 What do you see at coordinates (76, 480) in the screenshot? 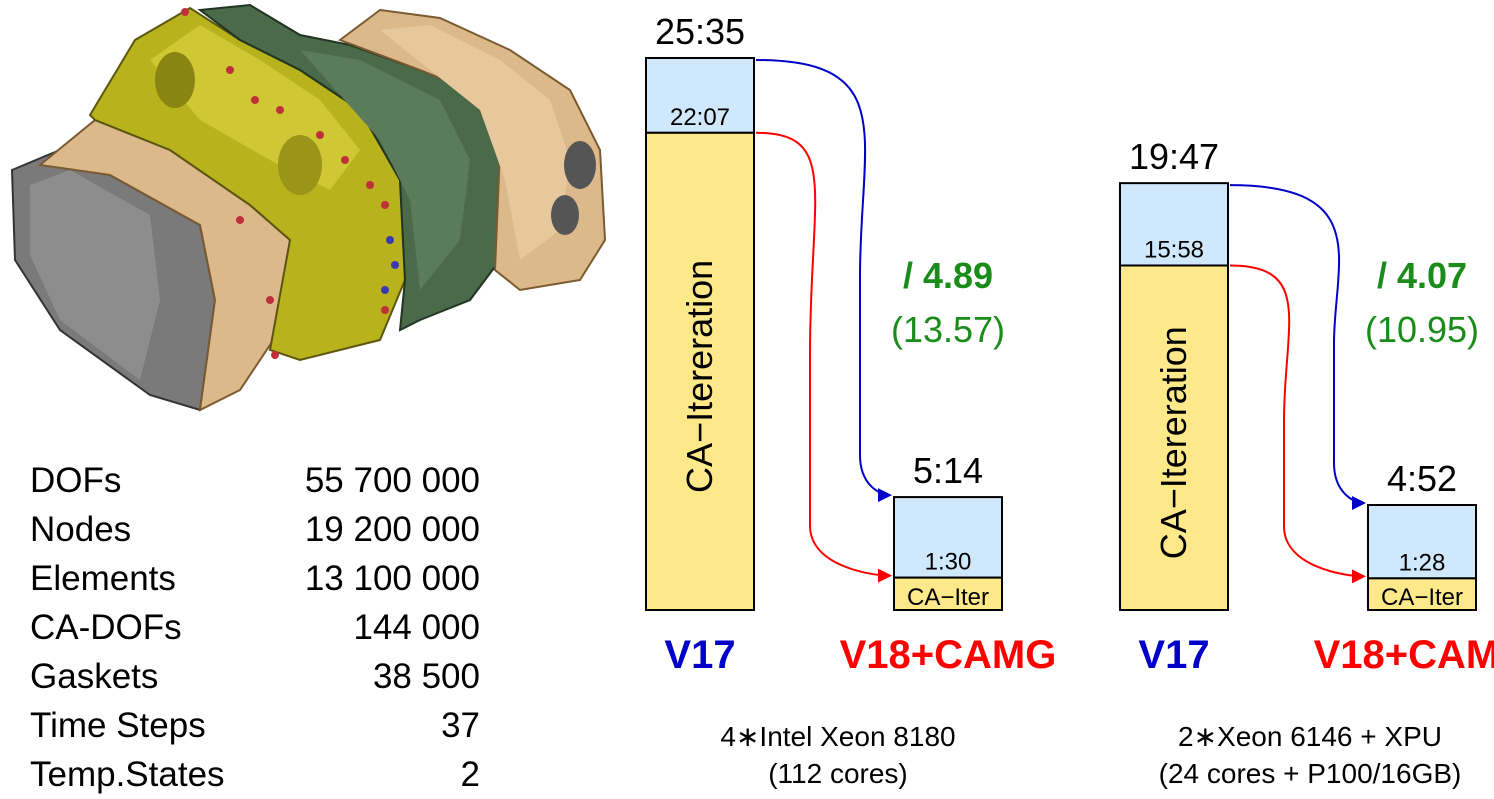
I see `spec-label: DOFs` at bounding box center [76, 480].